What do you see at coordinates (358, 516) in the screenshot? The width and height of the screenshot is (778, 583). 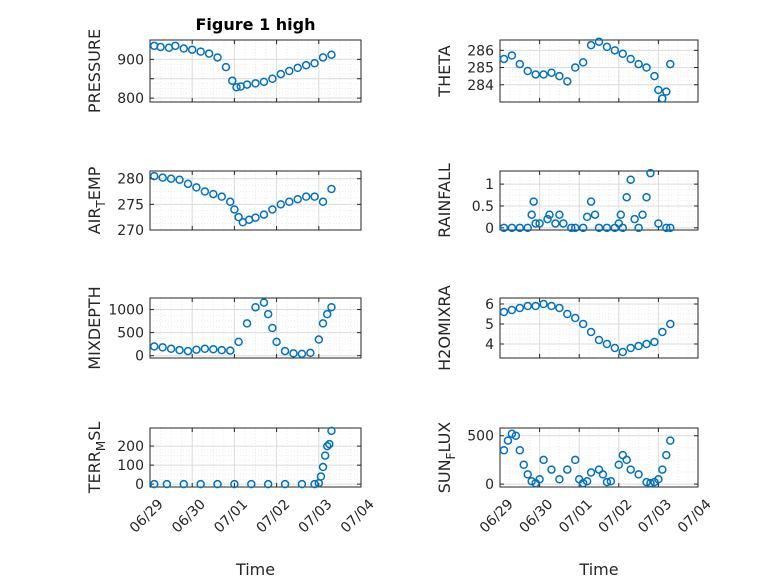 I see `x-tick-label: 07/04` at bounding box center [358, 516].